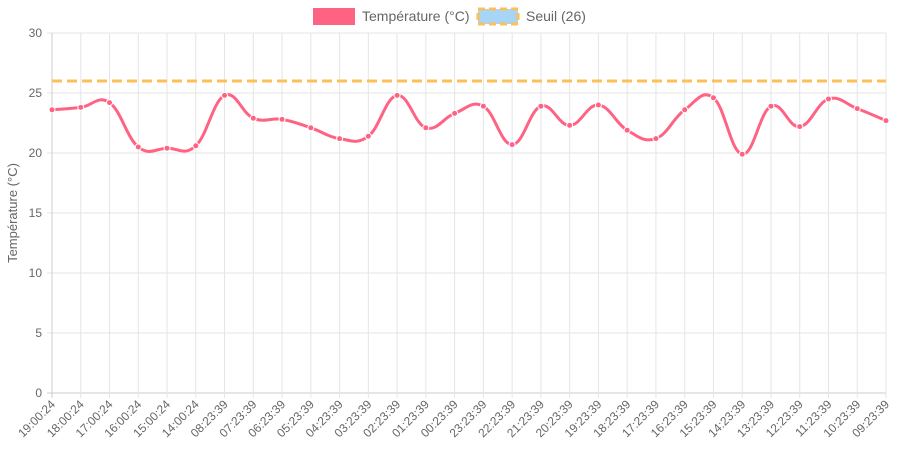  I want to click on y-tick-label: 20, so click(36, 153).